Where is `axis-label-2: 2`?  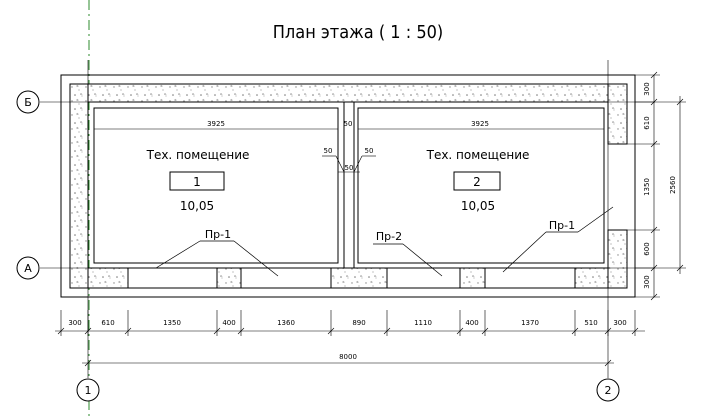 axis-label-2: 2 is located at coordinates (608, 390).